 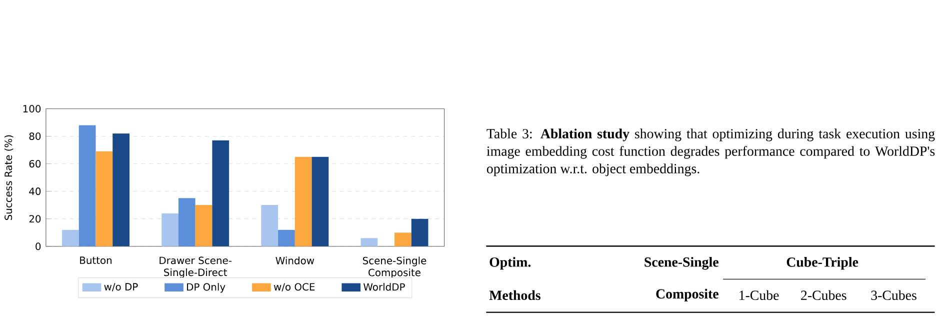 I want to click on legend-label: w/o OCE, so click(x=294, y=287).